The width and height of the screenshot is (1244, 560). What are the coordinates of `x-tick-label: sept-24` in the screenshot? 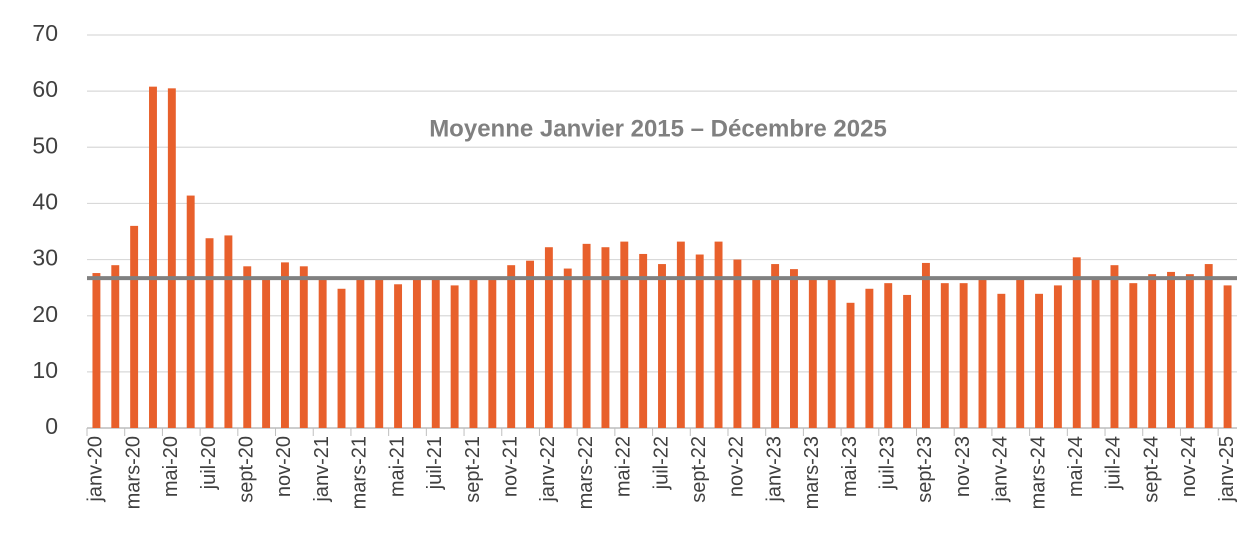 It's located at (1151, 469).